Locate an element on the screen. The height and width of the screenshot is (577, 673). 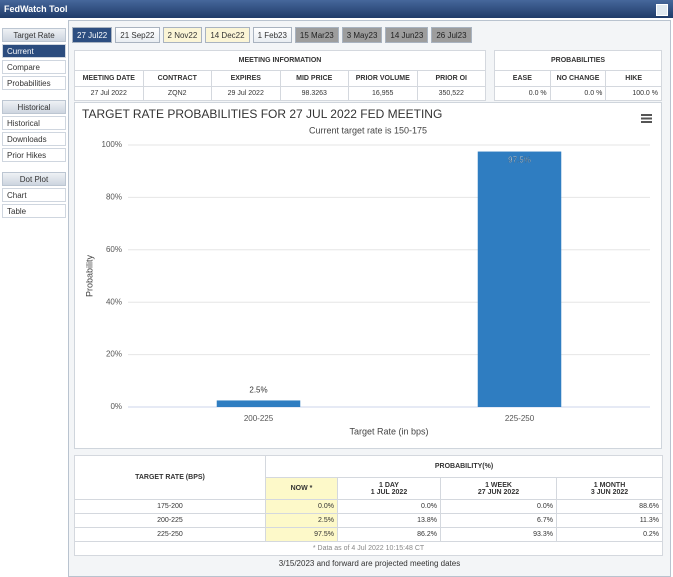
column-name: 1 WEEK is located at coordinates (498, 485).